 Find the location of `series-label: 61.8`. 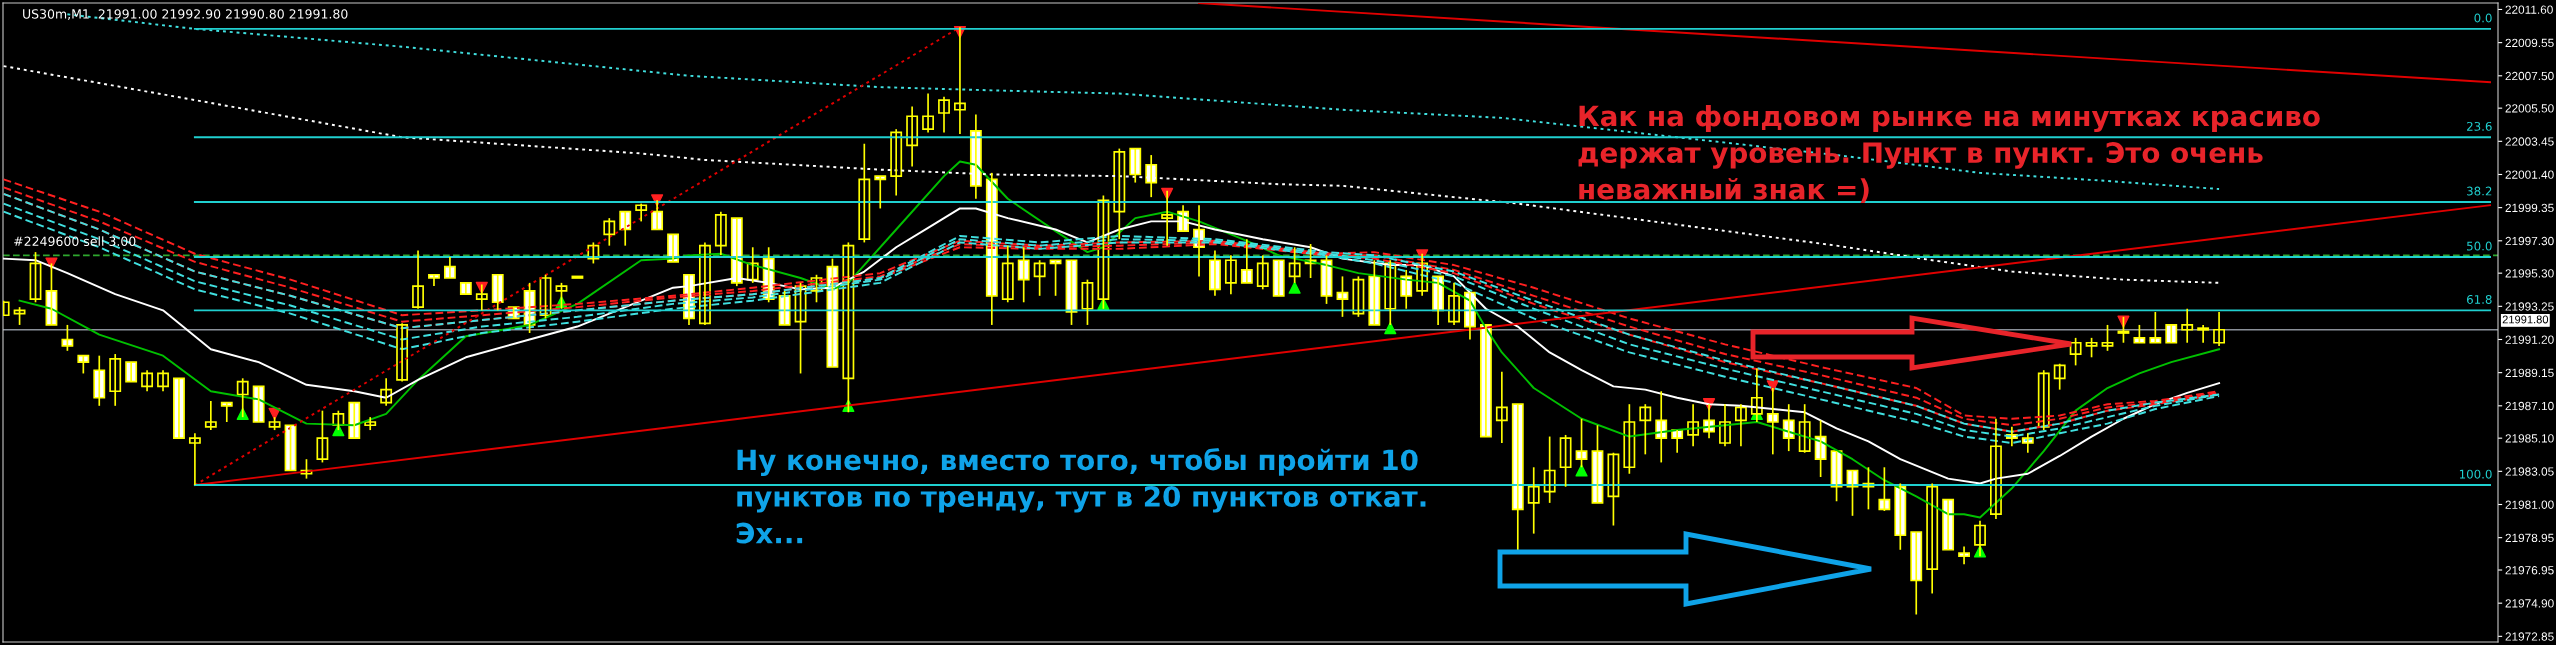

series-label: 61.8 is located at coordinates (2479, 299).